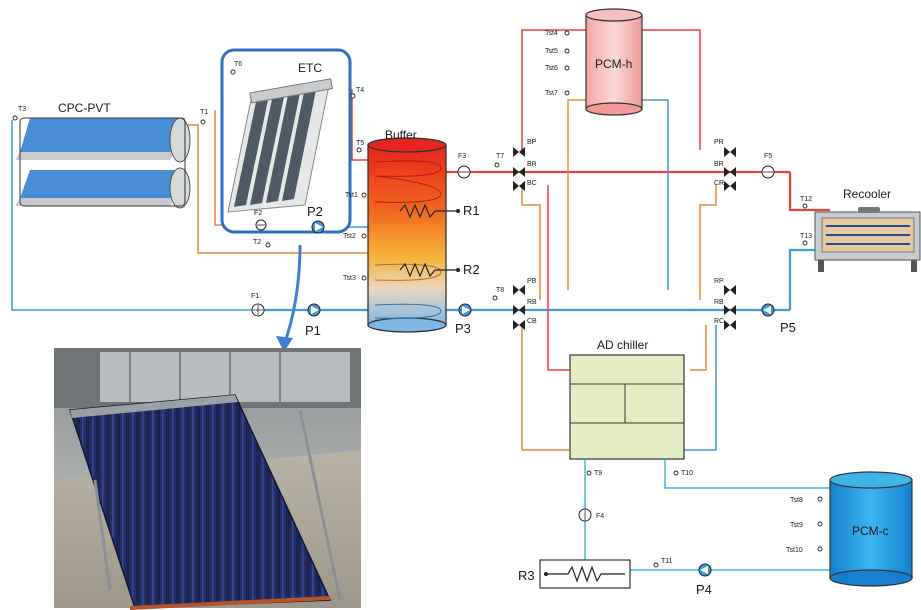 The width and height of the screenshot is (921, 610). I want to click on r2-dot, so click(458, 270).